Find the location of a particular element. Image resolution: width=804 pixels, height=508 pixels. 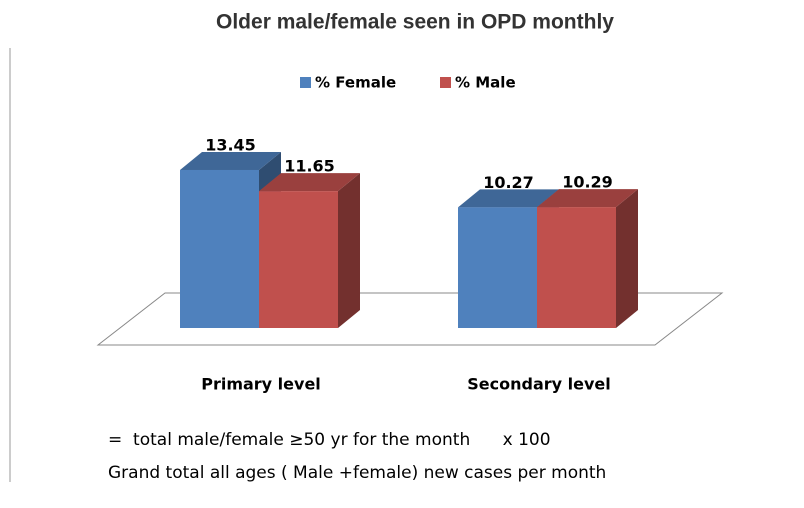

legend-label: % Male is located at coordinates (485, 83).